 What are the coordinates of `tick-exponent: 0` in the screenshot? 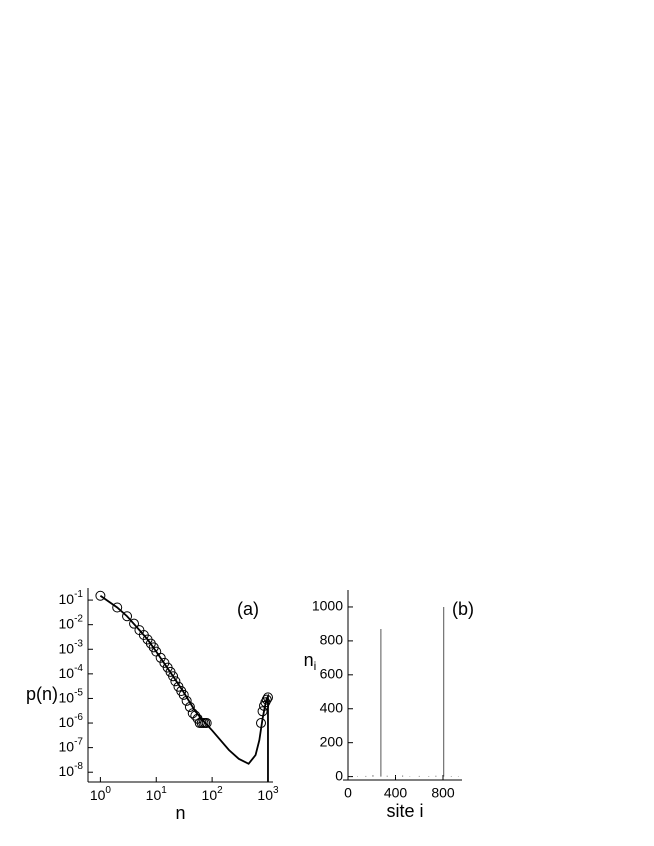 It's located at (108, 790).